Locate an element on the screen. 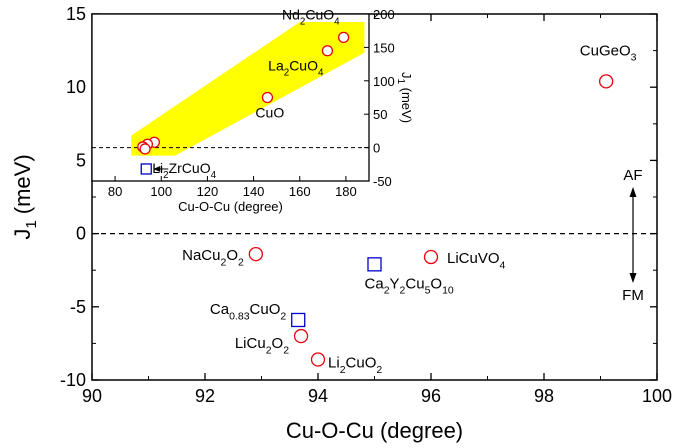 Image resolution: width=675 pixels, height=448 pixels. label-text: CuGeO is located at coordinates (605, 50).